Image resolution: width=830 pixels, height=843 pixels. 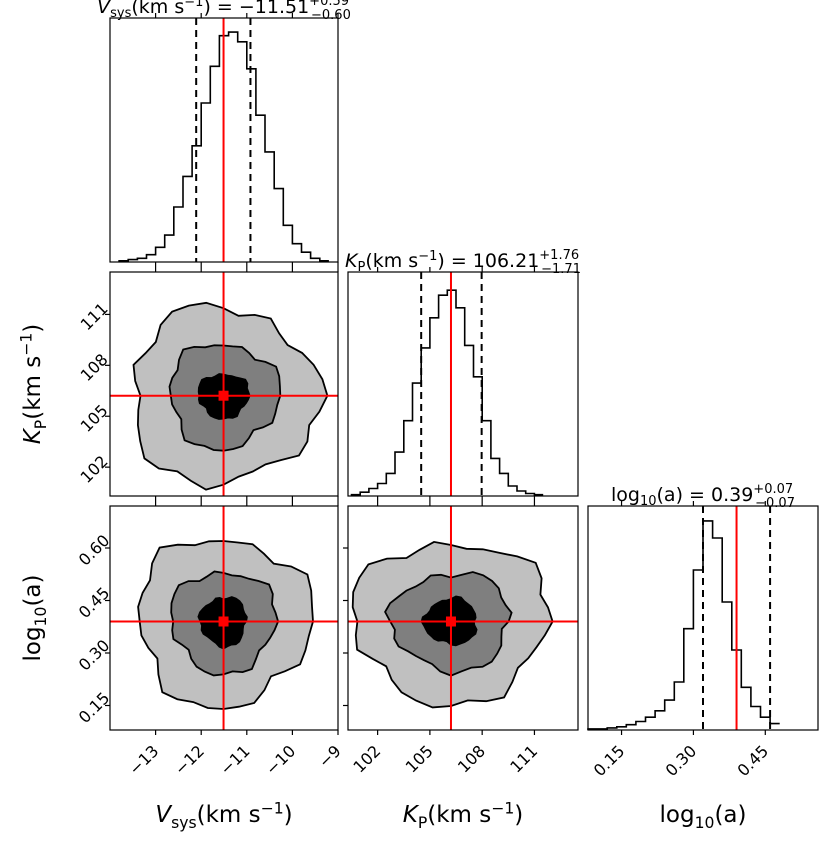 I want to click on hist-title-kp-part-6: +1.76, so click(x=559, y=255).